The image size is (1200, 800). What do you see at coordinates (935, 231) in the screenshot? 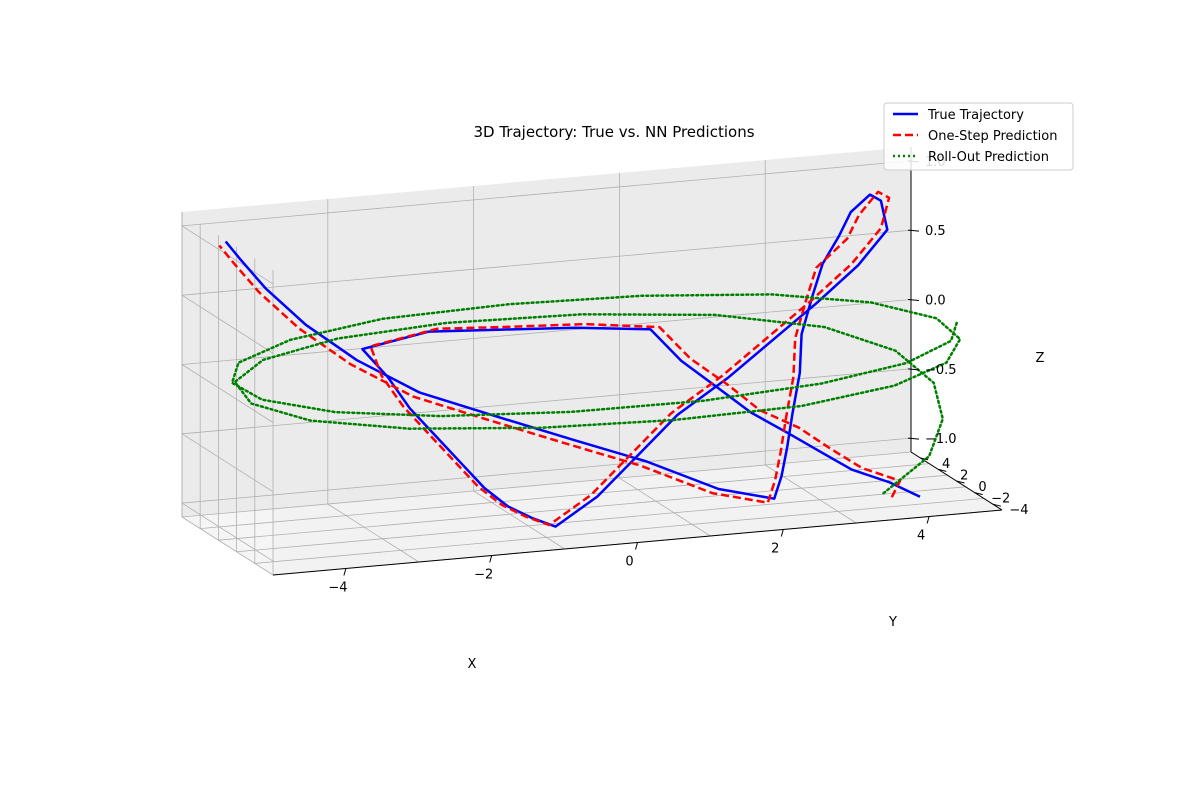
I see `z-tick-label: 0.5` at bounding box center [935, 231].